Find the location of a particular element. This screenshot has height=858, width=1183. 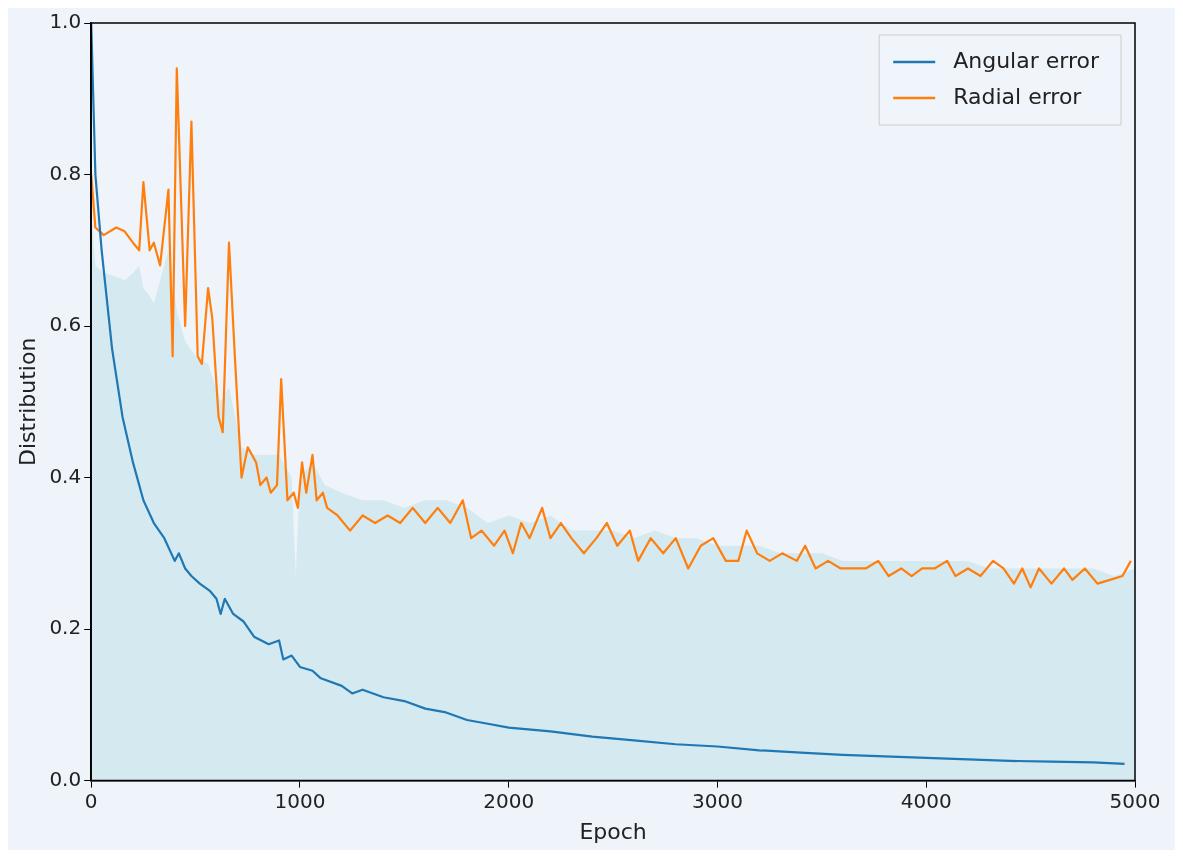

y-tick-label: 1.0 is located at coordinates (65, 21).